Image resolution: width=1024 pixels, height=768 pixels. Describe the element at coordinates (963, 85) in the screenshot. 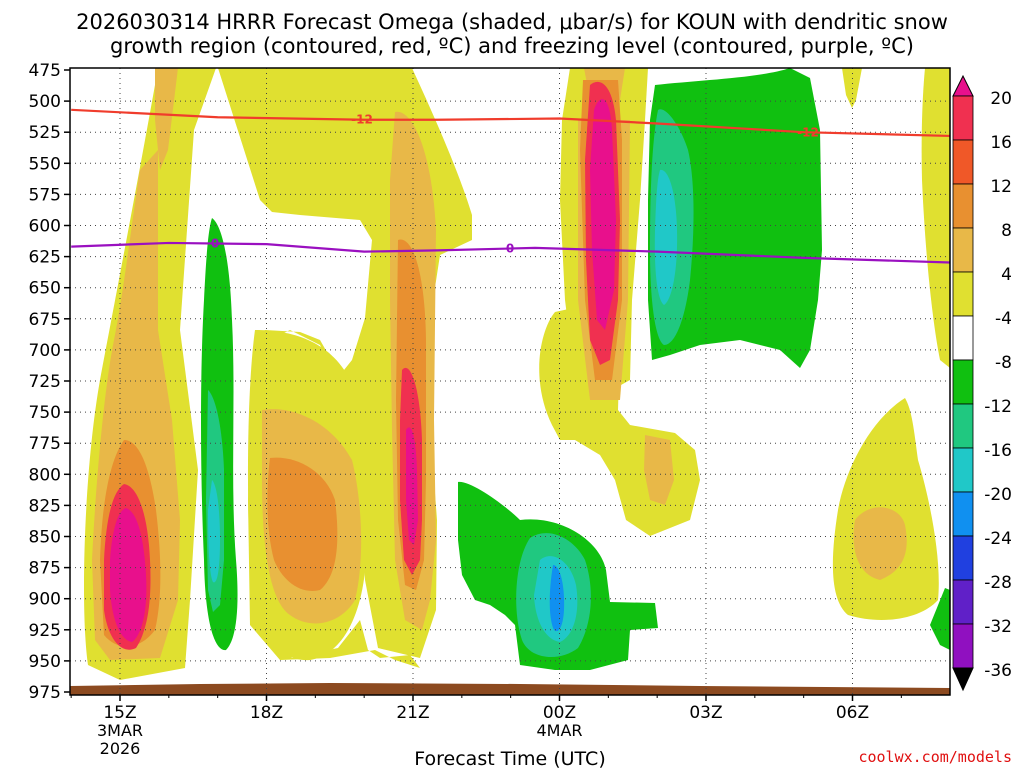

I see `colorbar-top-arrow` at that location.